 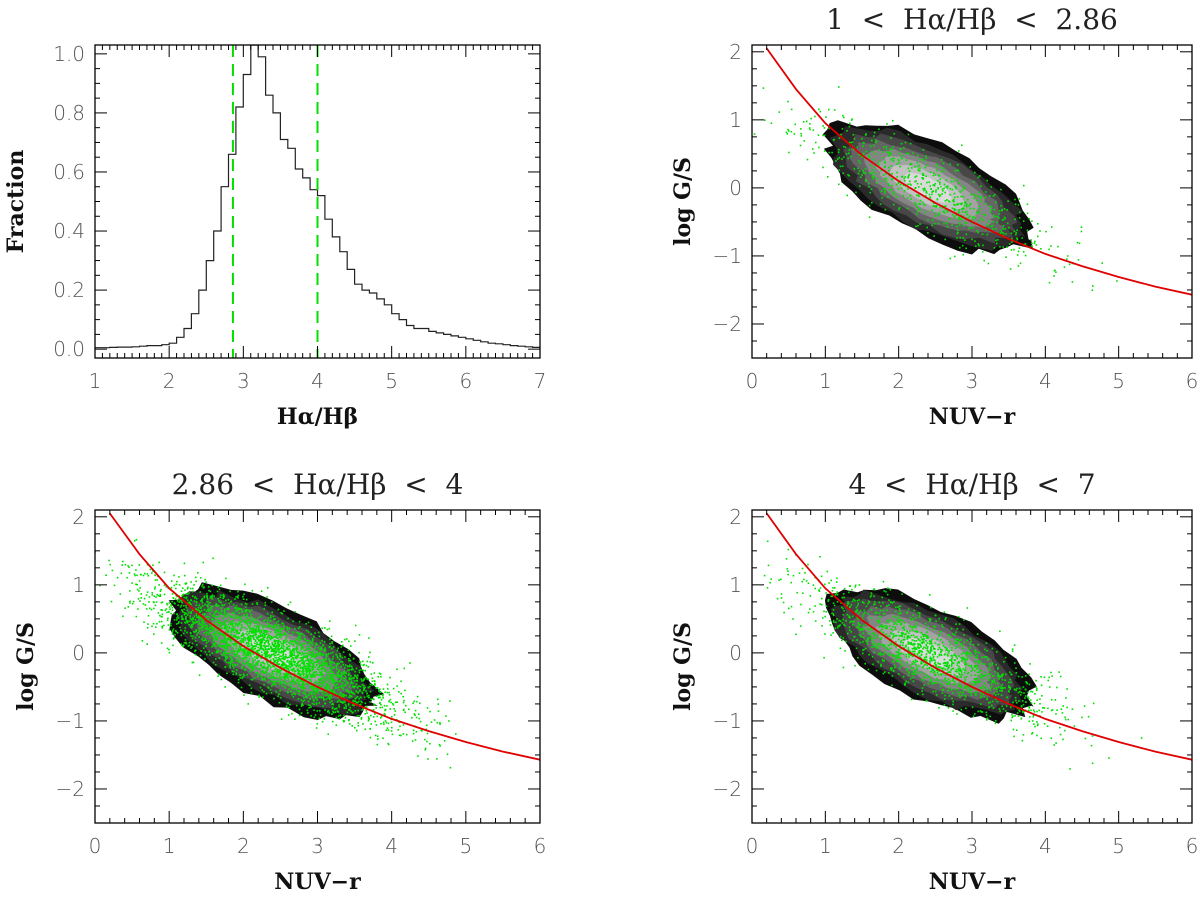 What do you see at coordinates (169, 381) in the screenshot?
I see `x-tick-label: 2` at bounding box center [169, 381].